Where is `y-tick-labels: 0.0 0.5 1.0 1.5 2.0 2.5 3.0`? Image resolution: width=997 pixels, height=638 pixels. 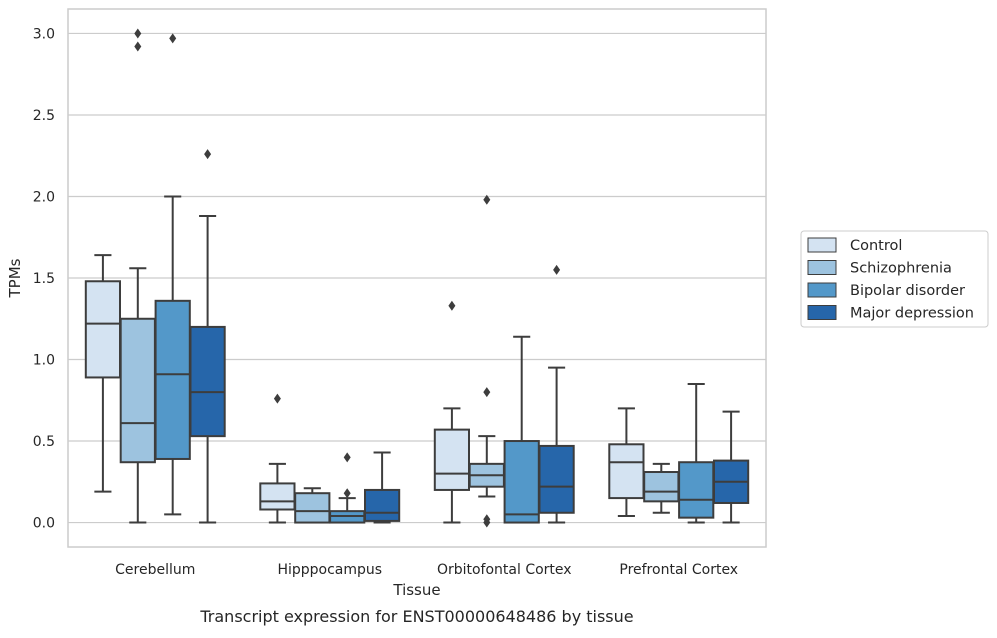
y-tick-labels: 0.0 0.5 1.0 1.5 2.0 2.5 3.0 is located at coordinates (44, 278).